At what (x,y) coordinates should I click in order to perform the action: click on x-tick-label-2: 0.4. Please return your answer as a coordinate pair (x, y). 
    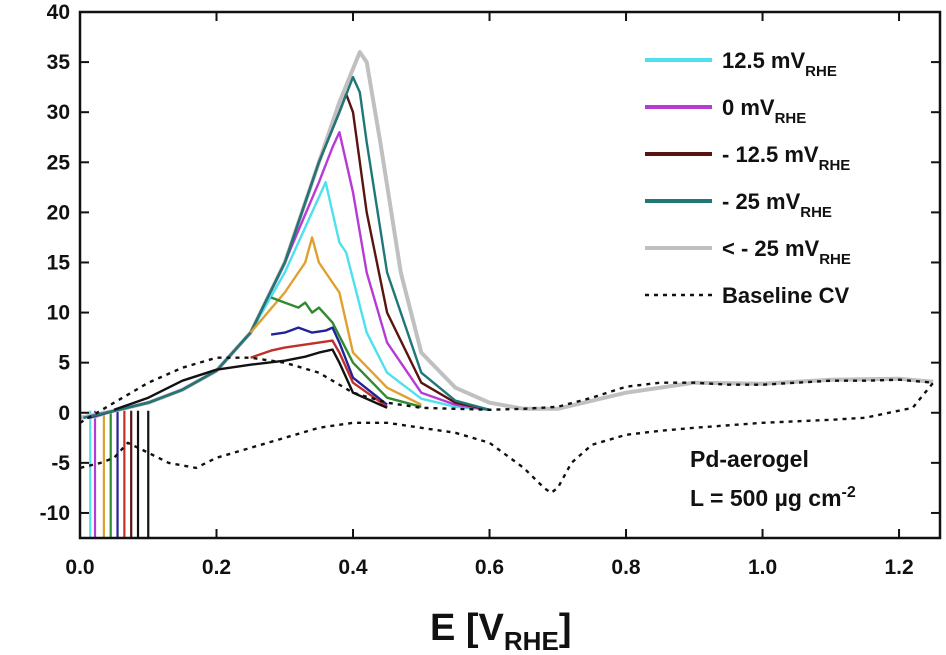
    Looking at the image, I should click on (353, 567).